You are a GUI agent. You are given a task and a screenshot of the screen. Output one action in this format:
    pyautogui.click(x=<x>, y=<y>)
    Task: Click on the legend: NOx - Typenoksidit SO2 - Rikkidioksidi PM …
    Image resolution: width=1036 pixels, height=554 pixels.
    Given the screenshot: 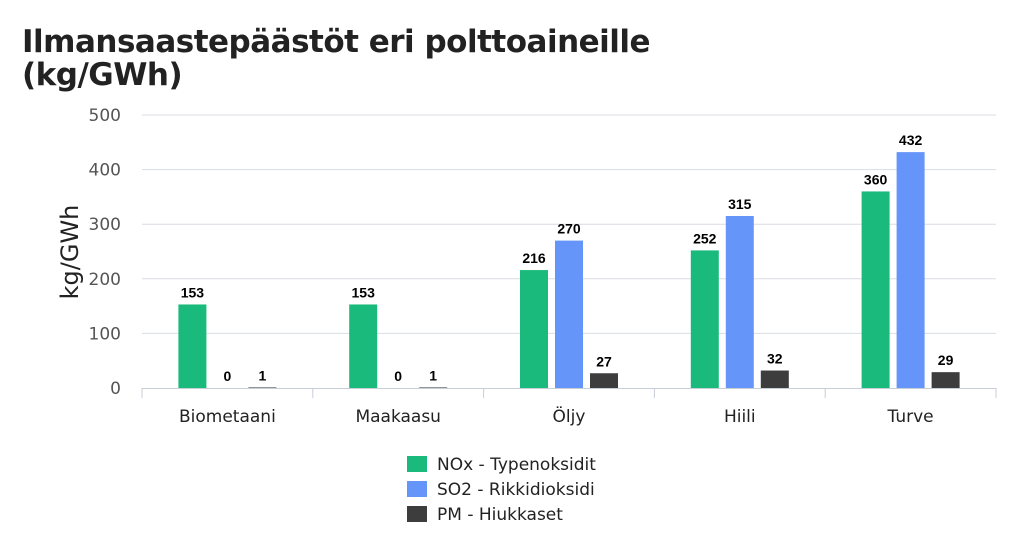 What is the action you would take?
    pyautogui.click(x=501, y=490)
    